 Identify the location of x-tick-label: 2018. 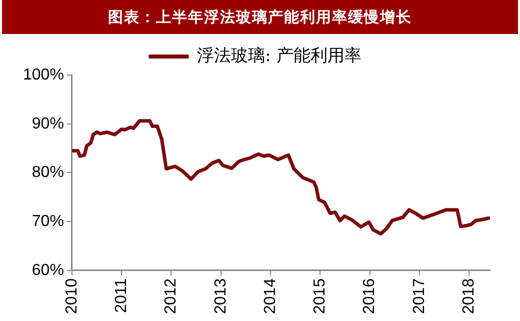
(469, 296).